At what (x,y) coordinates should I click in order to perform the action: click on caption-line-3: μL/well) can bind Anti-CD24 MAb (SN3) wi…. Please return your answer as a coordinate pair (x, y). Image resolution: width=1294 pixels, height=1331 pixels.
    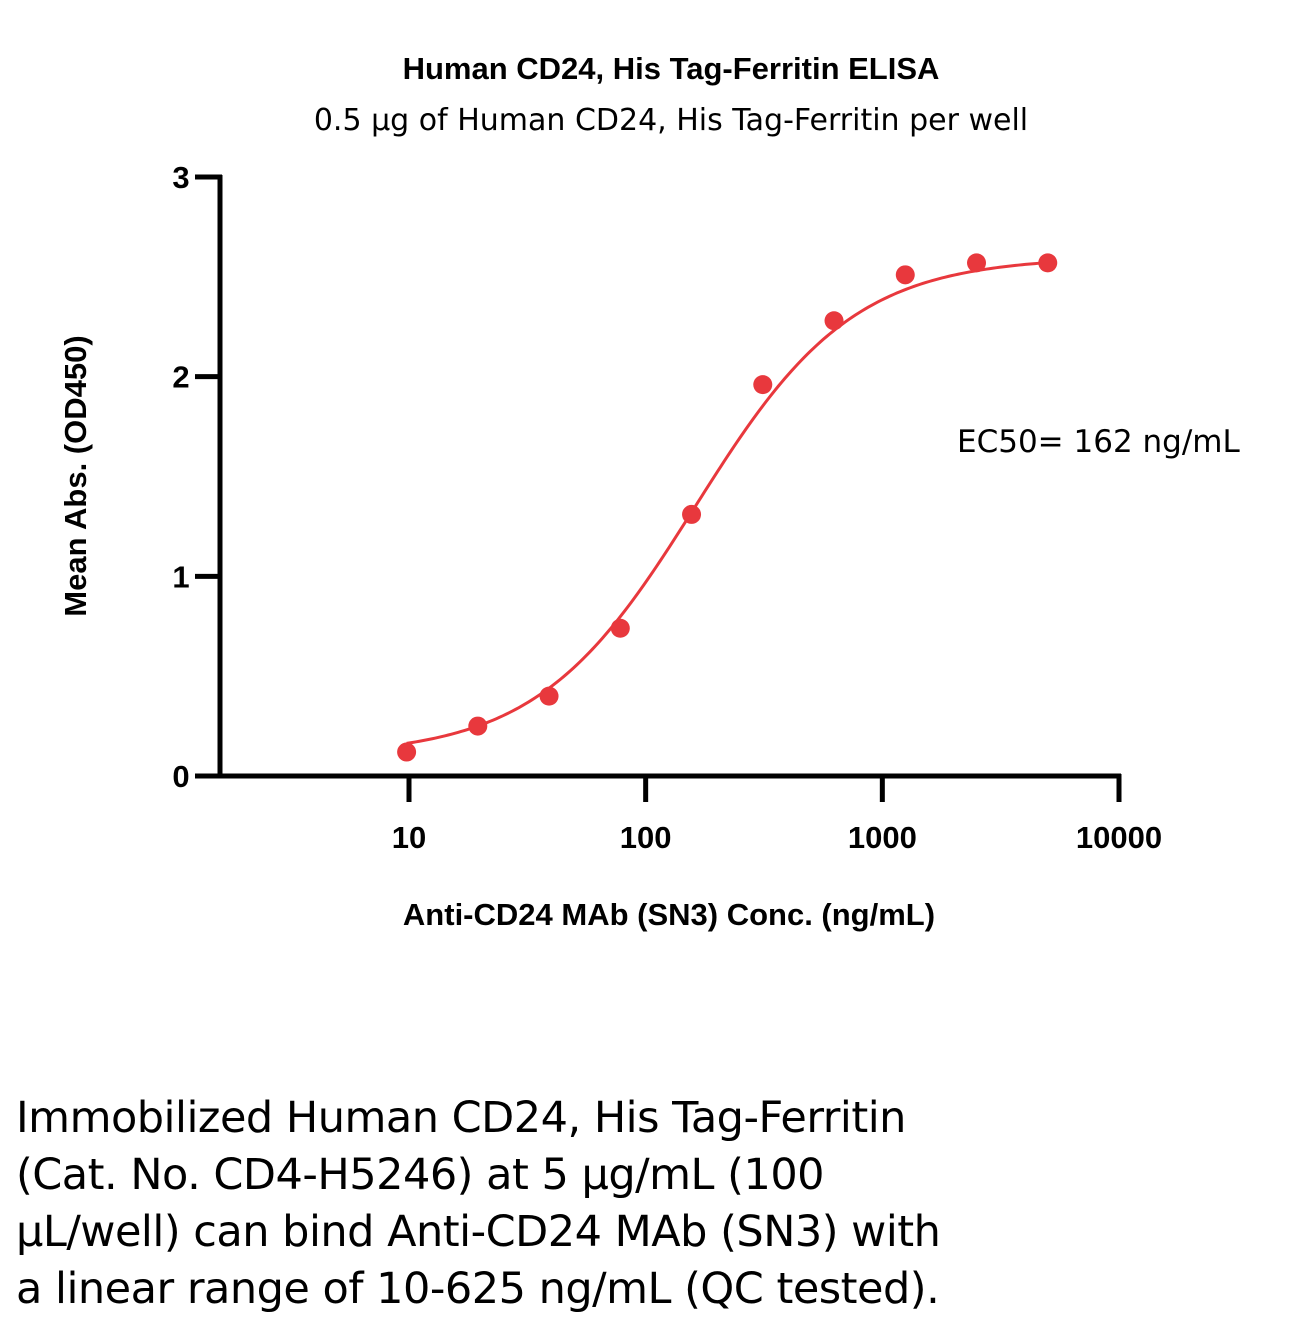
    Looking at the image, I should click on (478, 1232).